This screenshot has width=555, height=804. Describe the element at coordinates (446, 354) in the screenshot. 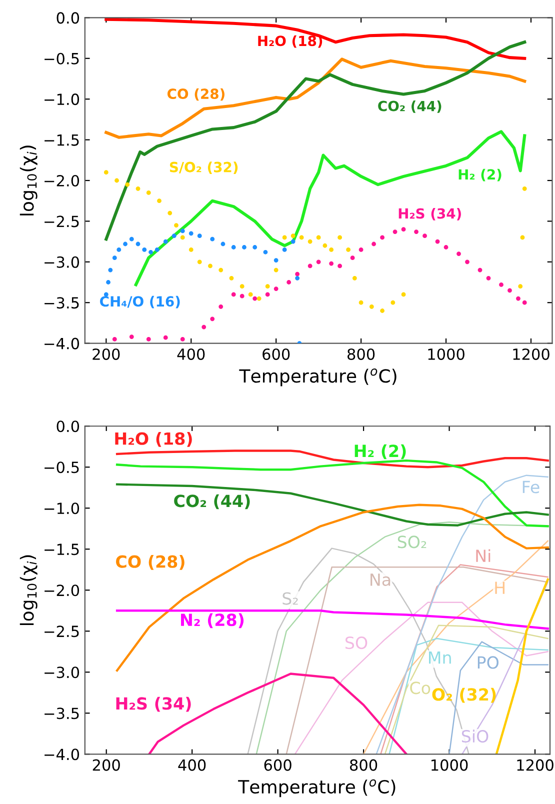

I see `x-tick-label: 1000` at that location.